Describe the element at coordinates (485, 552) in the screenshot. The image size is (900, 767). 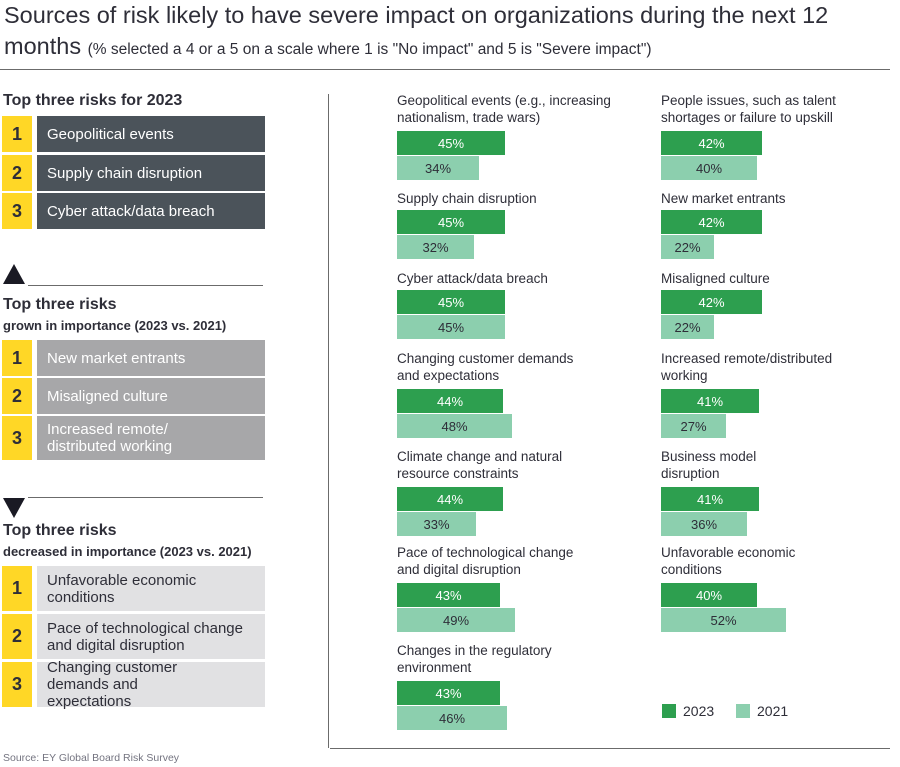
I see `category-label-line: Pace of technological change` at that location.